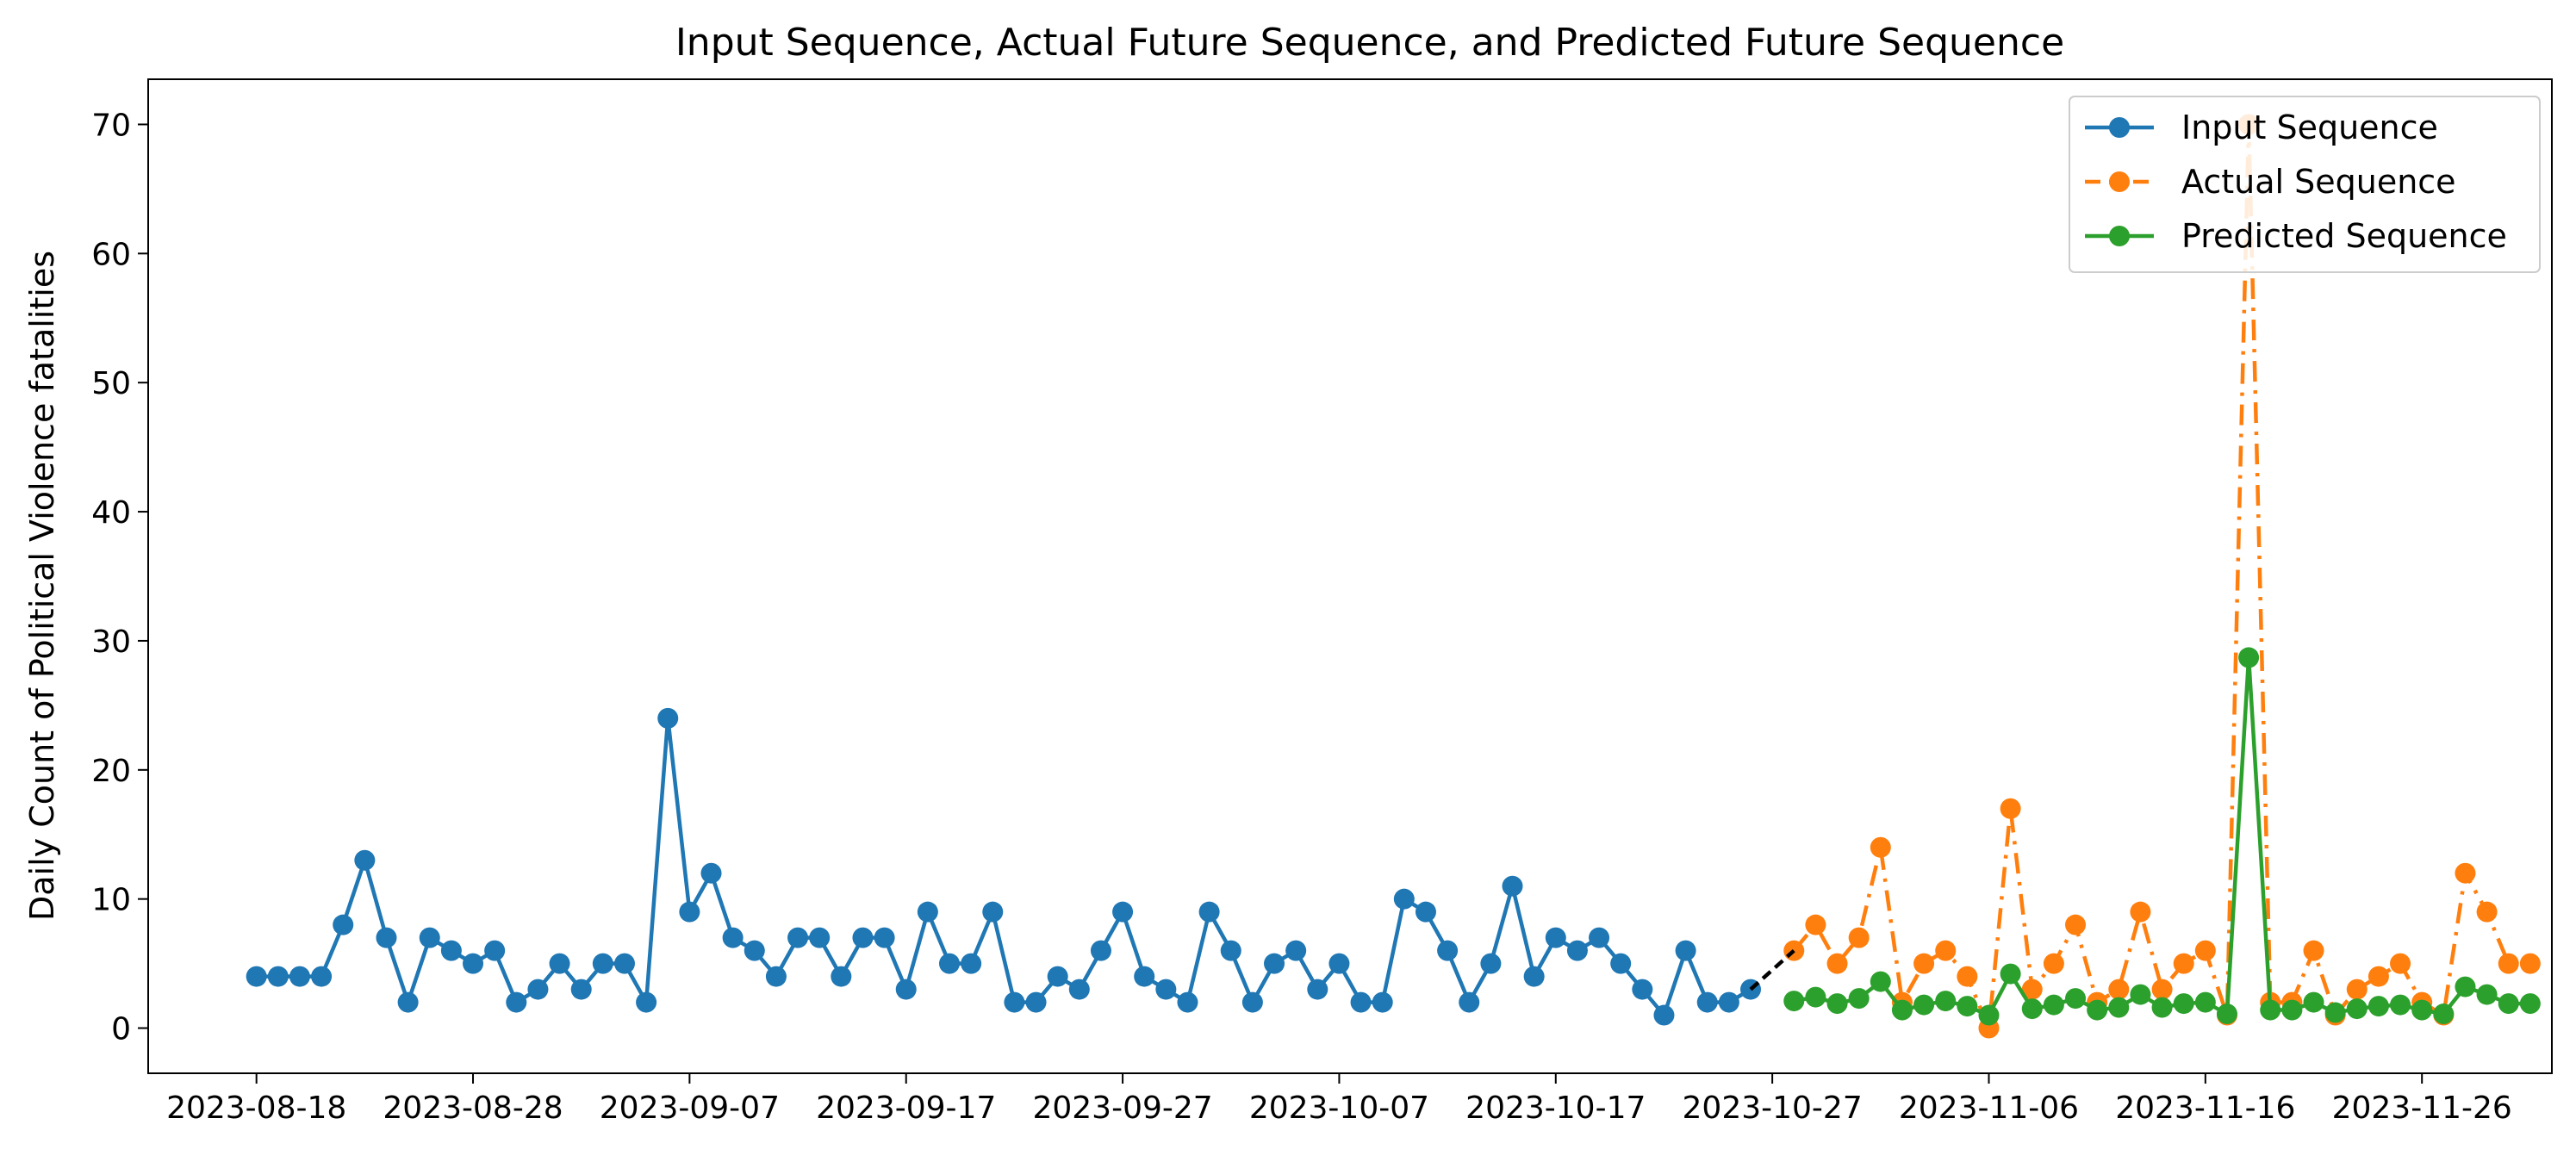  Describe the element at coordinates (111, 125) in the screenshot. I see `y-tick-label: 70` at that location.